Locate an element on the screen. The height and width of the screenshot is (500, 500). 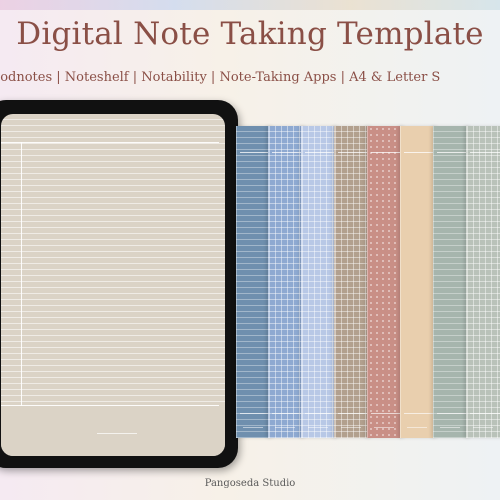
page-rose-dots is located at coordinates (386, 282).